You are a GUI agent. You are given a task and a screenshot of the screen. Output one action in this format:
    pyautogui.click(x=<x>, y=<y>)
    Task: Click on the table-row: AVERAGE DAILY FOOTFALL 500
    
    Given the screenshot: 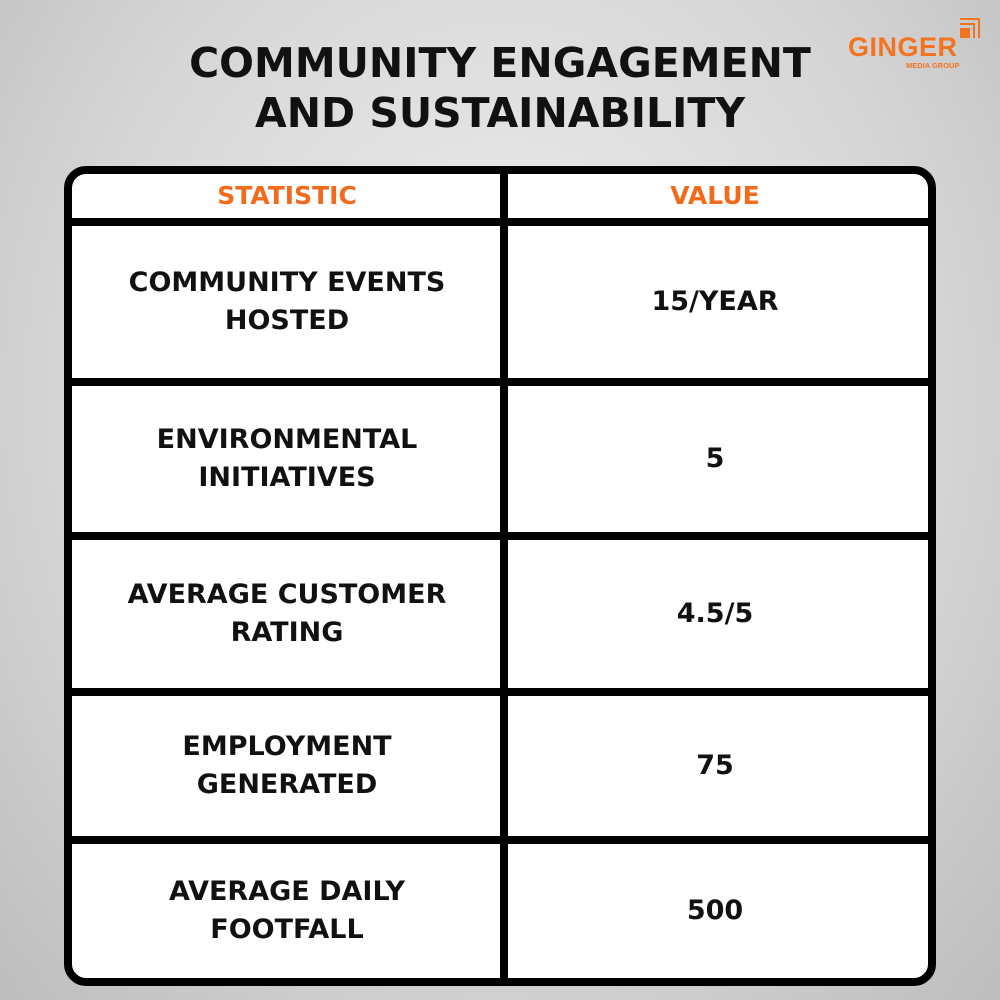 What is the action you would take?
    pyautogui.click(x=500, y=911)
    